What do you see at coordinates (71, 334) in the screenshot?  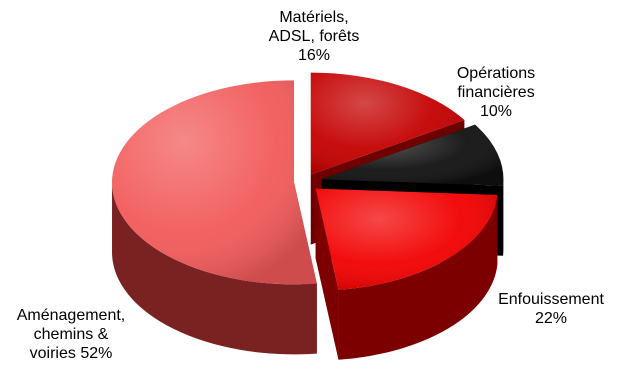 I see `slice-label-amenagement: Aménagement, chemins & voiries 52%` at bounding box center [71, 334].